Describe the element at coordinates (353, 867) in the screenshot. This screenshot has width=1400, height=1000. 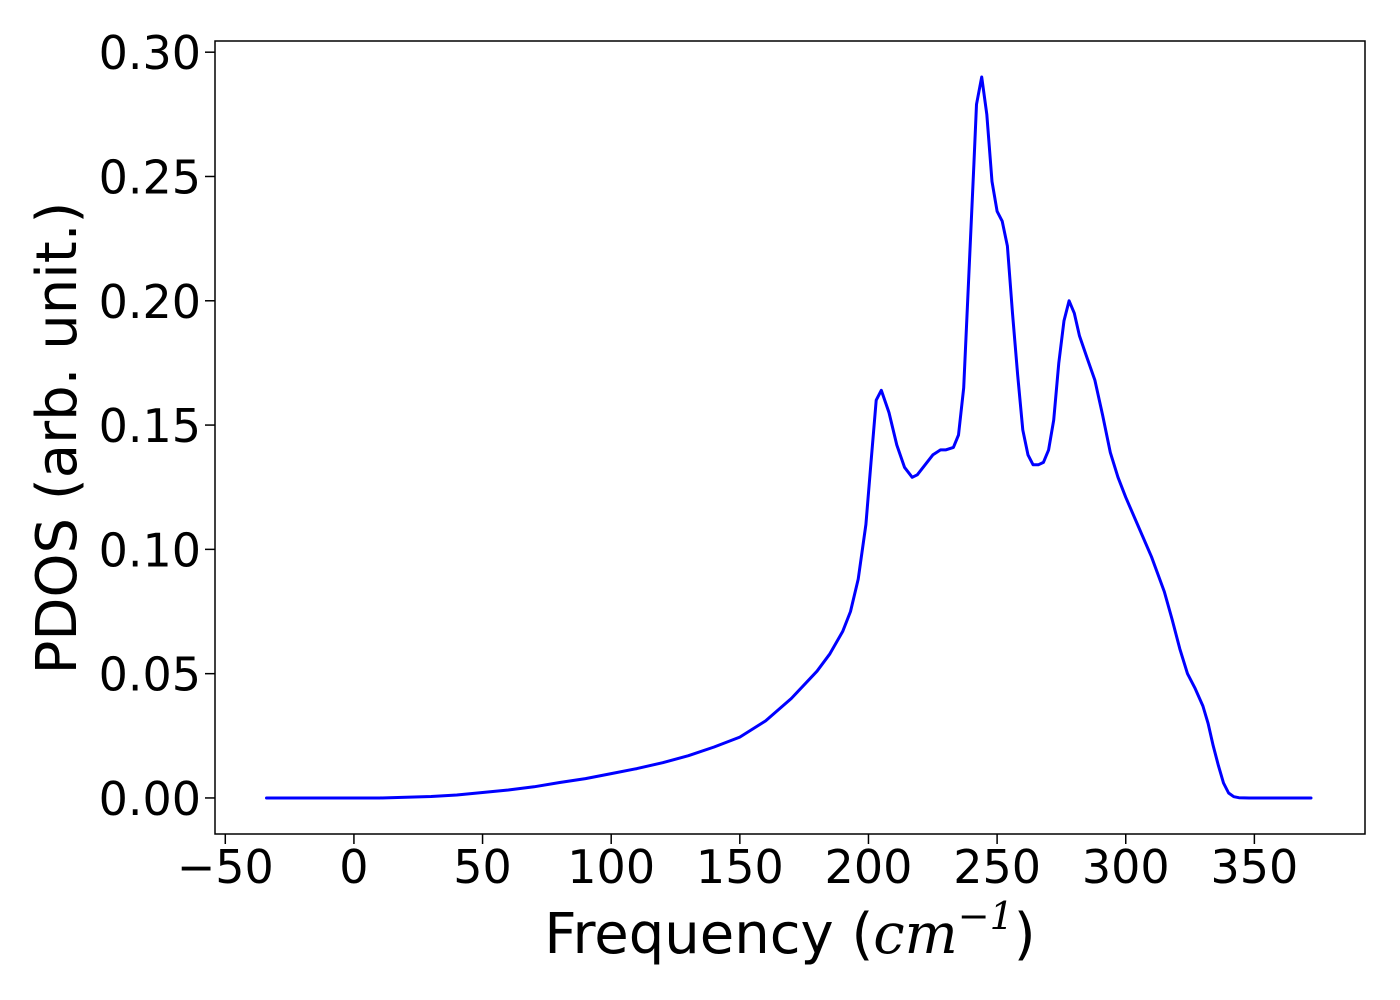
I see `x-tick-label: 0` at that location.